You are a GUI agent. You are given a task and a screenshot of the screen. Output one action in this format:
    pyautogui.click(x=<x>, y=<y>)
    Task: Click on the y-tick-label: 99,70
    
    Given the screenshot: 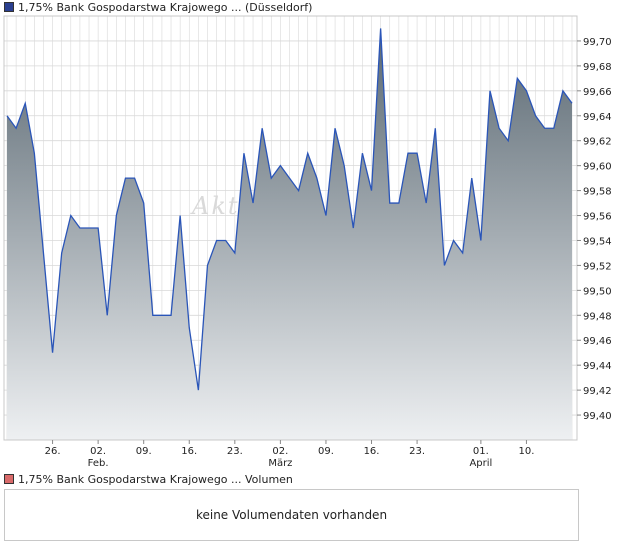 What is the action you would take?
    pyautogui.click(x=597, y=42)
    